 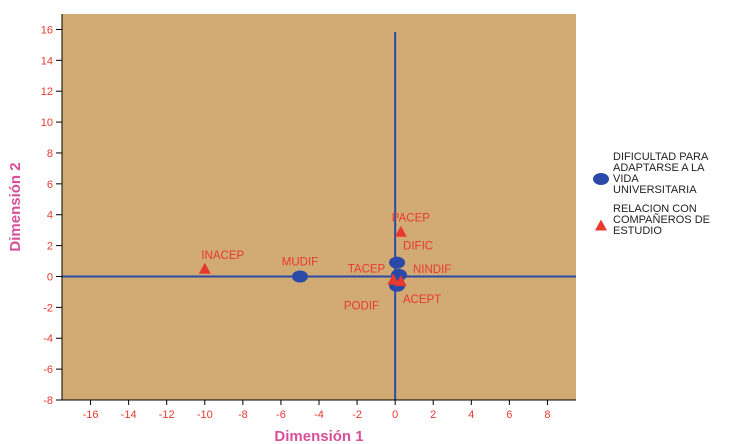 I want to click on legend-label-1: ADAPTARSE A LA, so click(x=659, y=168).